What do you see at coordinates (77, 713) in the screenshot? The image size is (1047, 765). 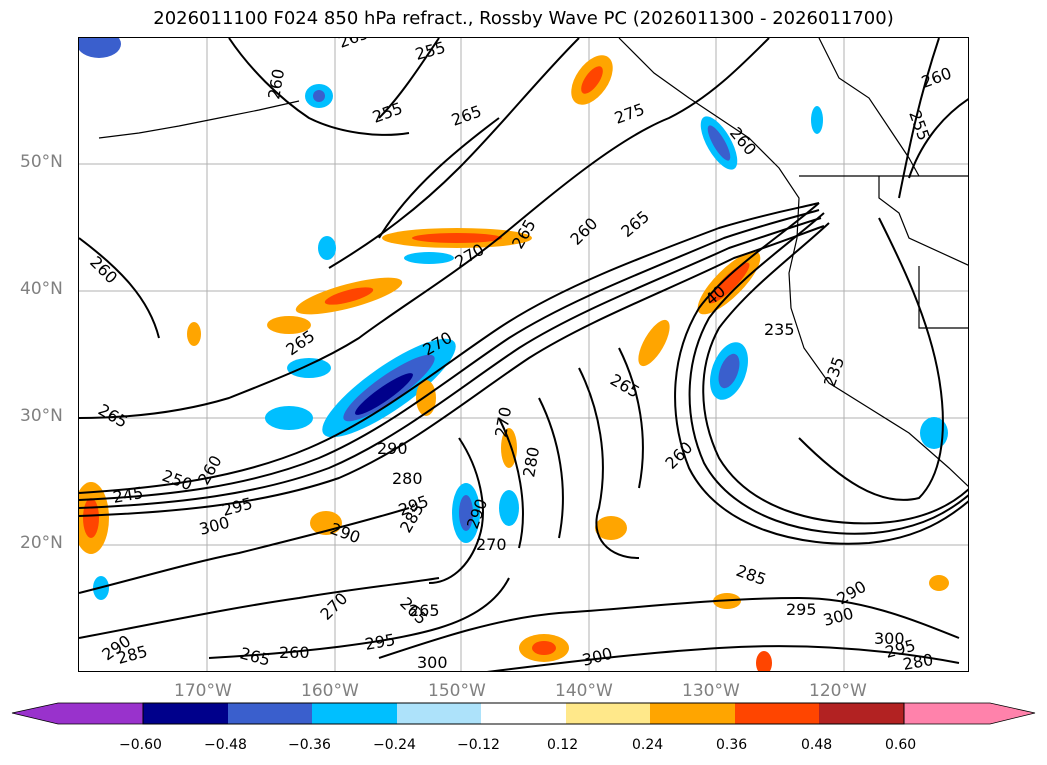 I see `colorbar-extend-low` at bounding box center [77, 713].